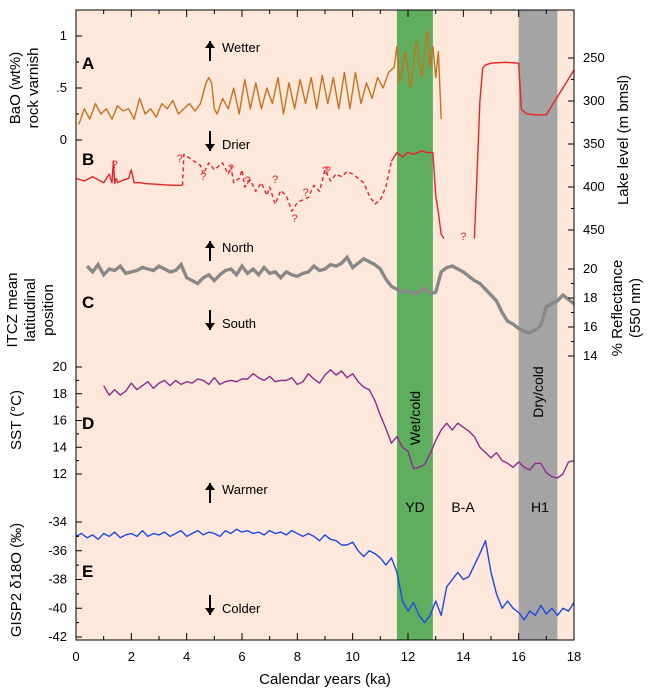 The height and width of the screenshot is (690, 651). Describe the element at coordinates (238, 247) in the screenshot. I see `annotation-up: North` at that location.